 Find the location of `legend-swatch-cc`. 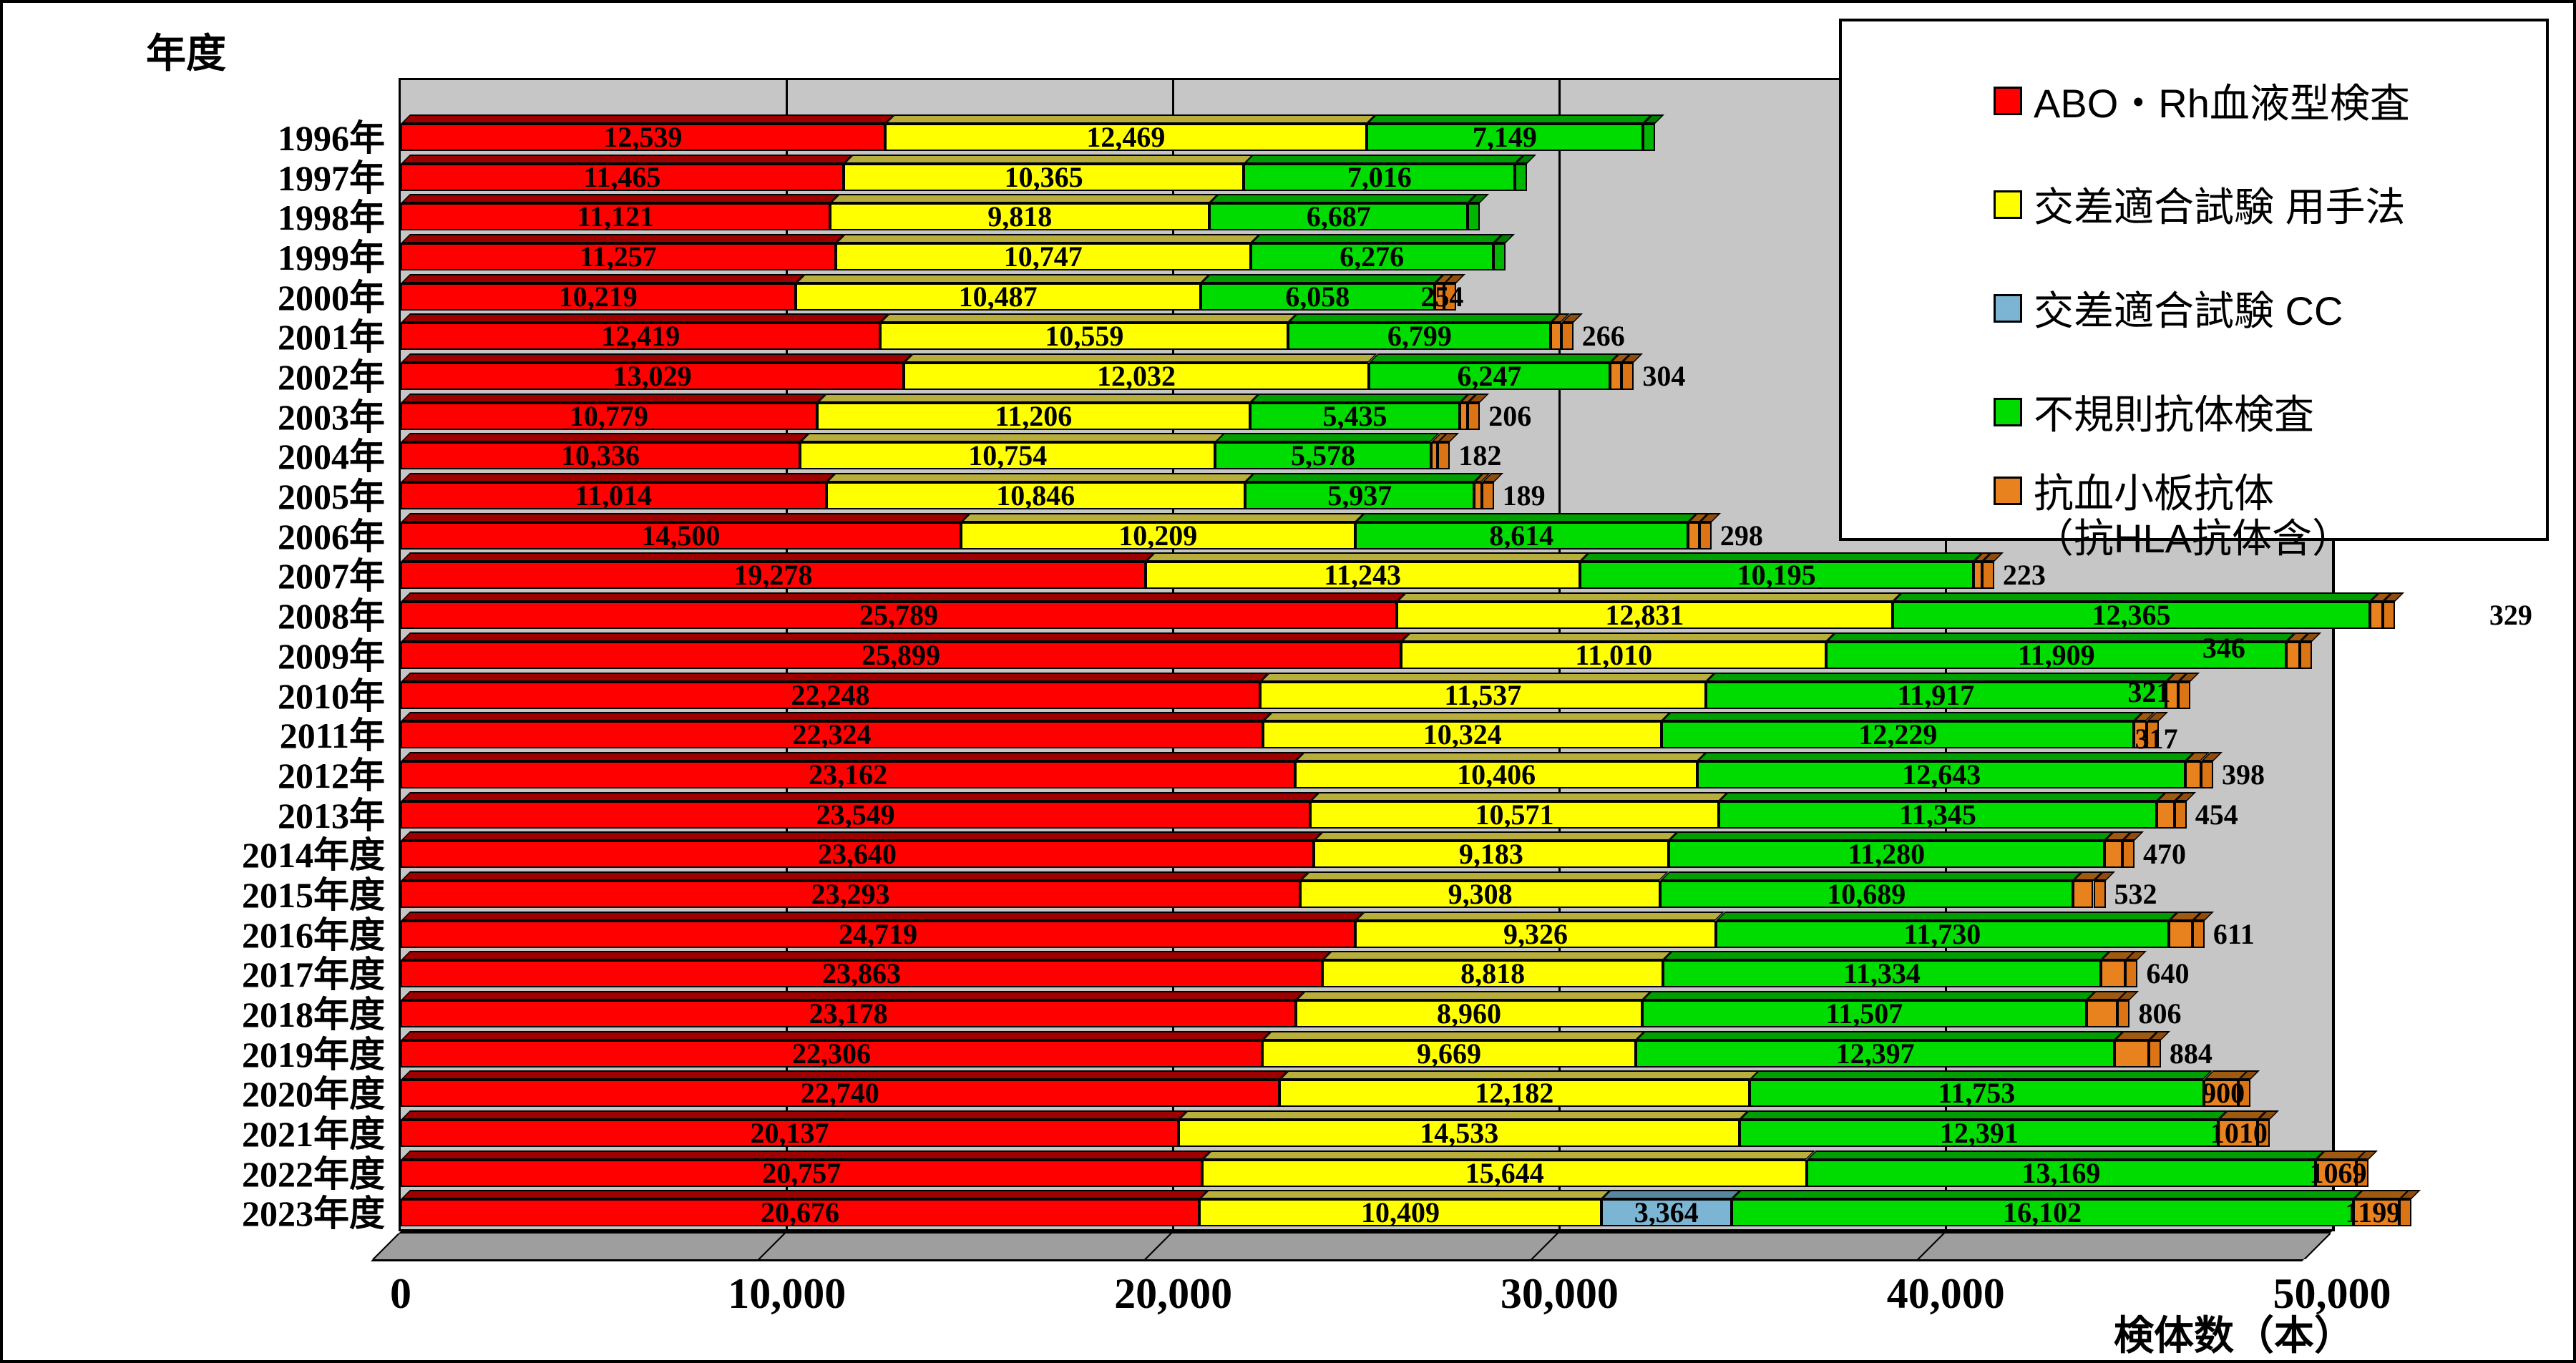

legend-swatch-cc is located at coordinates (2008, 308).